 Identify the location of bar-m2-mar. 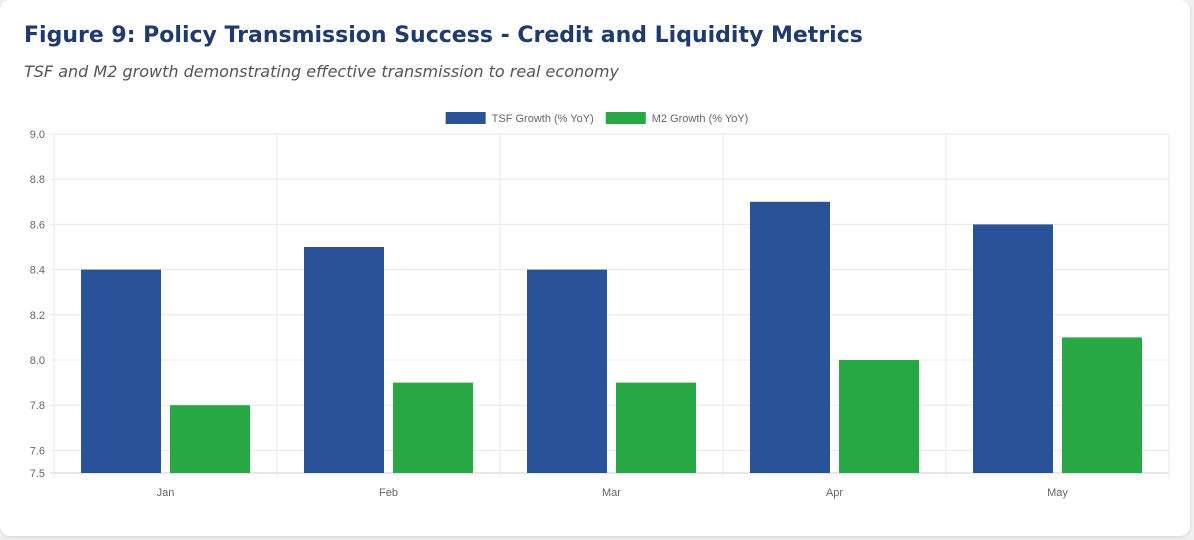
(656, 427).